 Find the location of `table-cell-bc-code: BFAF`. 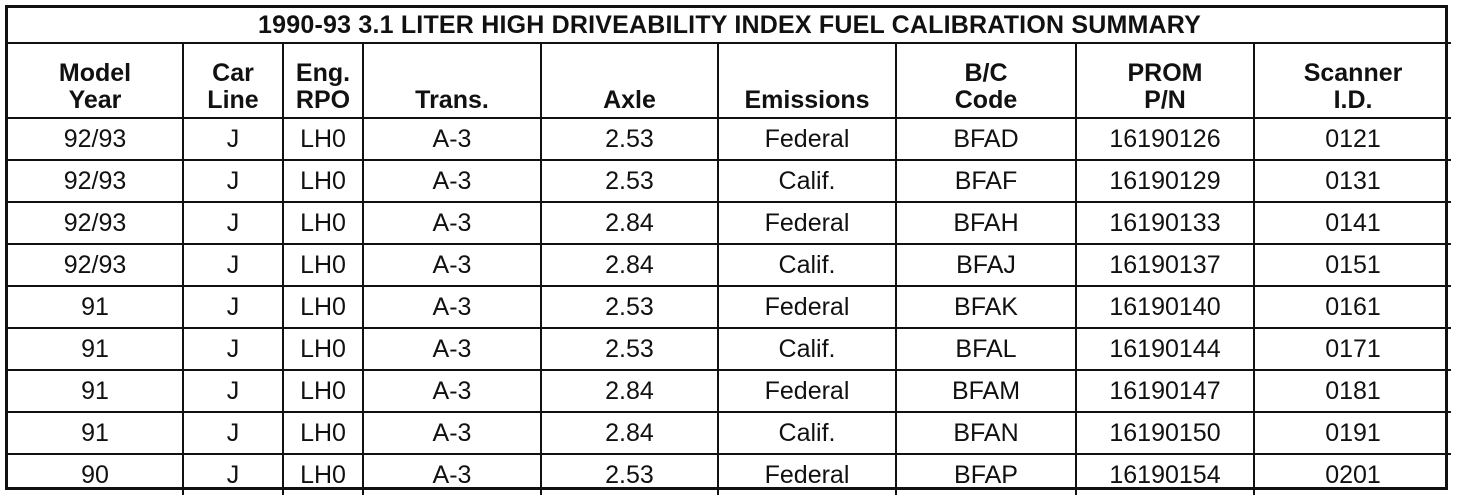

table-cell-bc-code: BFAF is located at coordinates (986, 181).